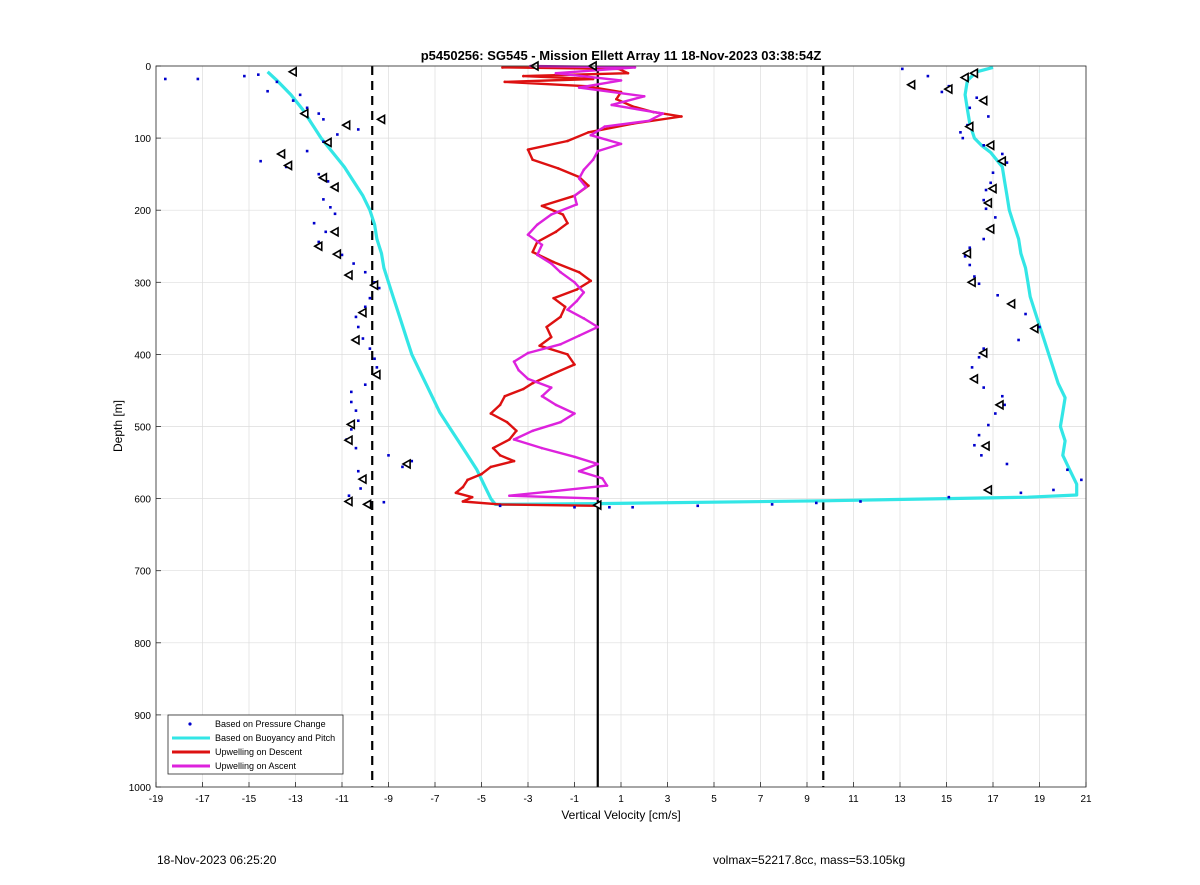 The width and height of the screenshot is (1200, 885). What do you see at coordinates (142, 283) in the screenshot?
I see `y-tick-label: 300` at bounding box center [142, 283].